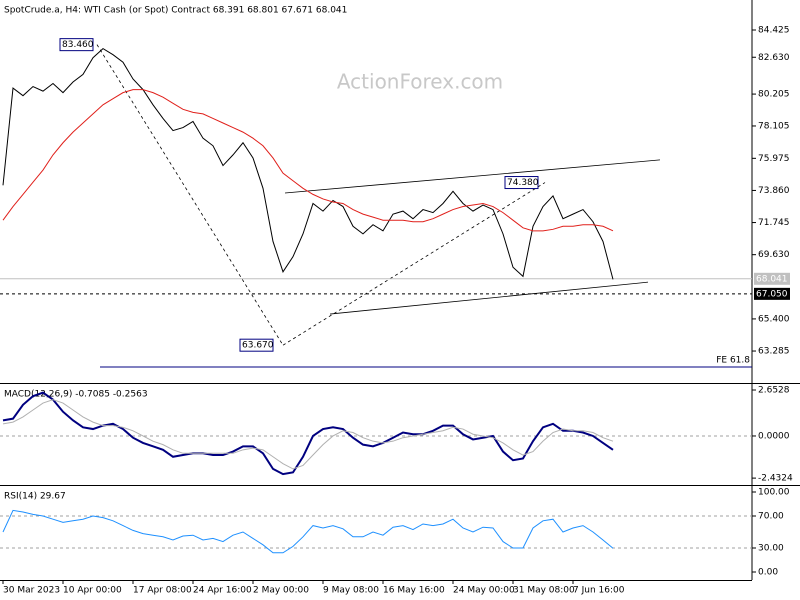 The image size is (800, 600). What do you see at coordinates (775, 479) in the screenshot?
I see `y-tick-label: -2.4324` at bounding box center [775, 479].